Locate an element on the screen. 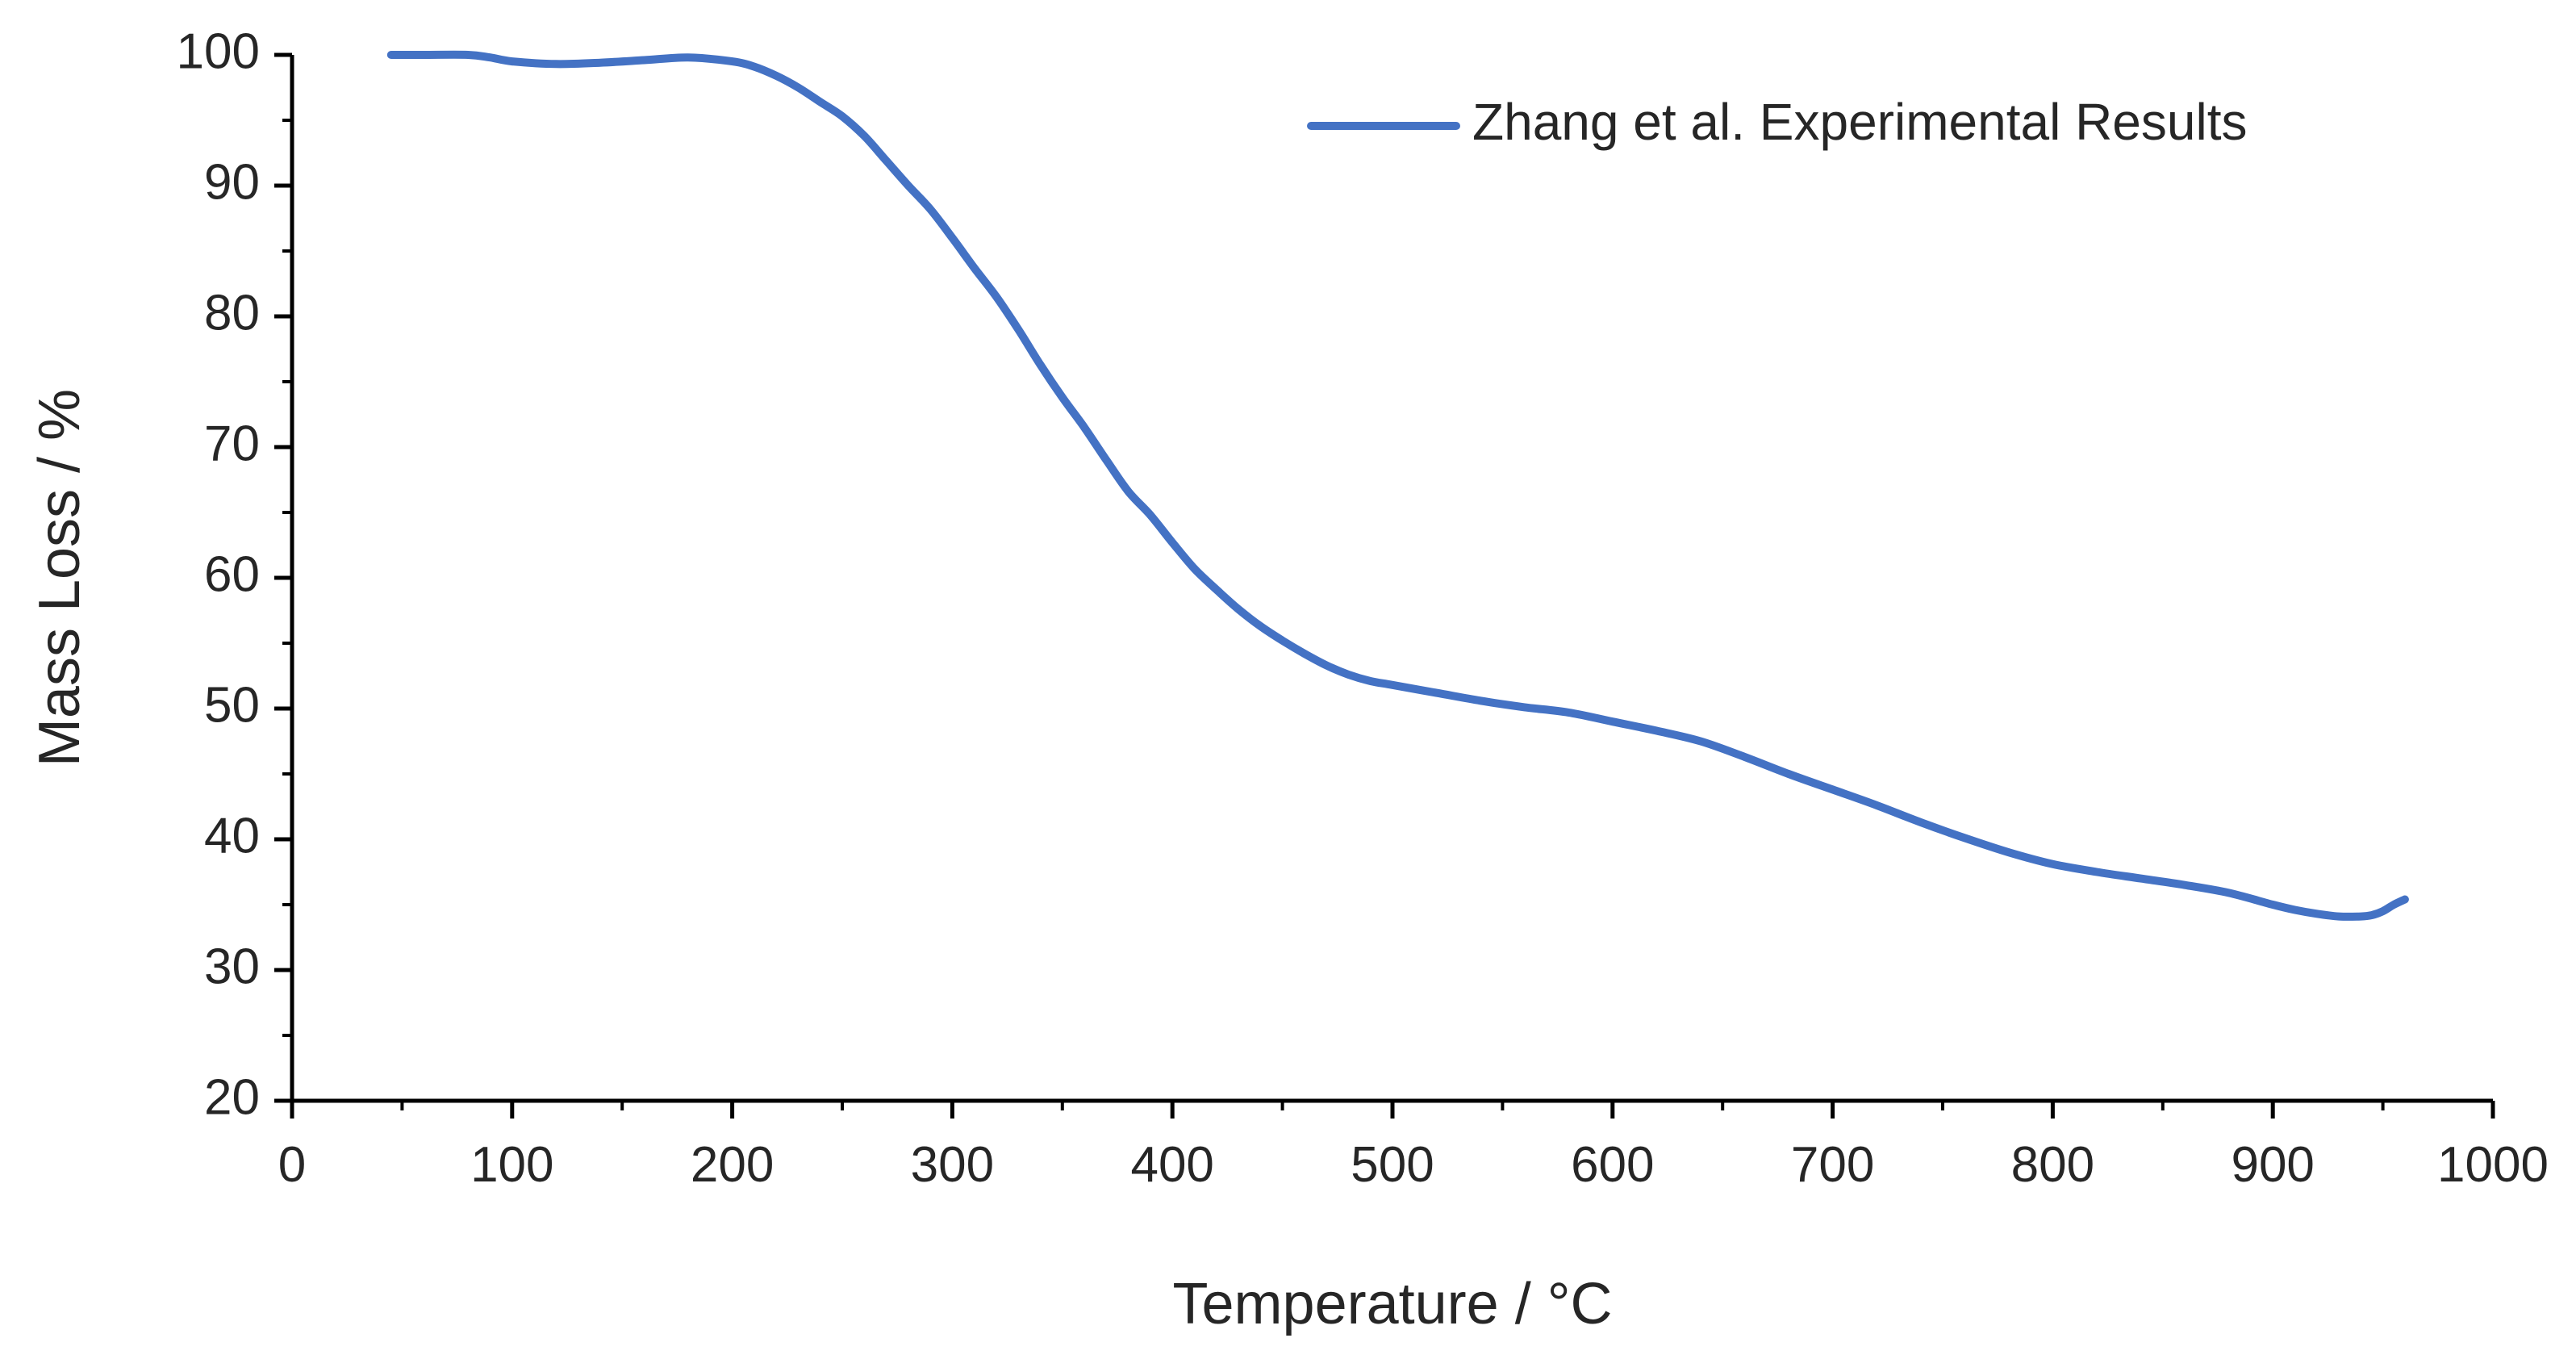 The image size is (2576, 1359). y-tick-label: 100 is located at coordinates (218, 51).